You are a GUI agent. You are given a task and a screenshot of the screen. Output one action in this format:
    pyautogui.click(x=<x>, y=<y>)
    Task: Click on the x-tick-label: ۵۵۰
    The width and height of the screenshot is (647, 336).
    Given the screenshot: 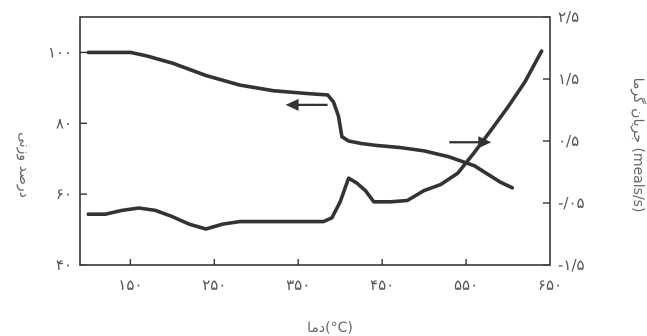 What is the action you would take?
    pyautogui.click(x=466, y=285)
    